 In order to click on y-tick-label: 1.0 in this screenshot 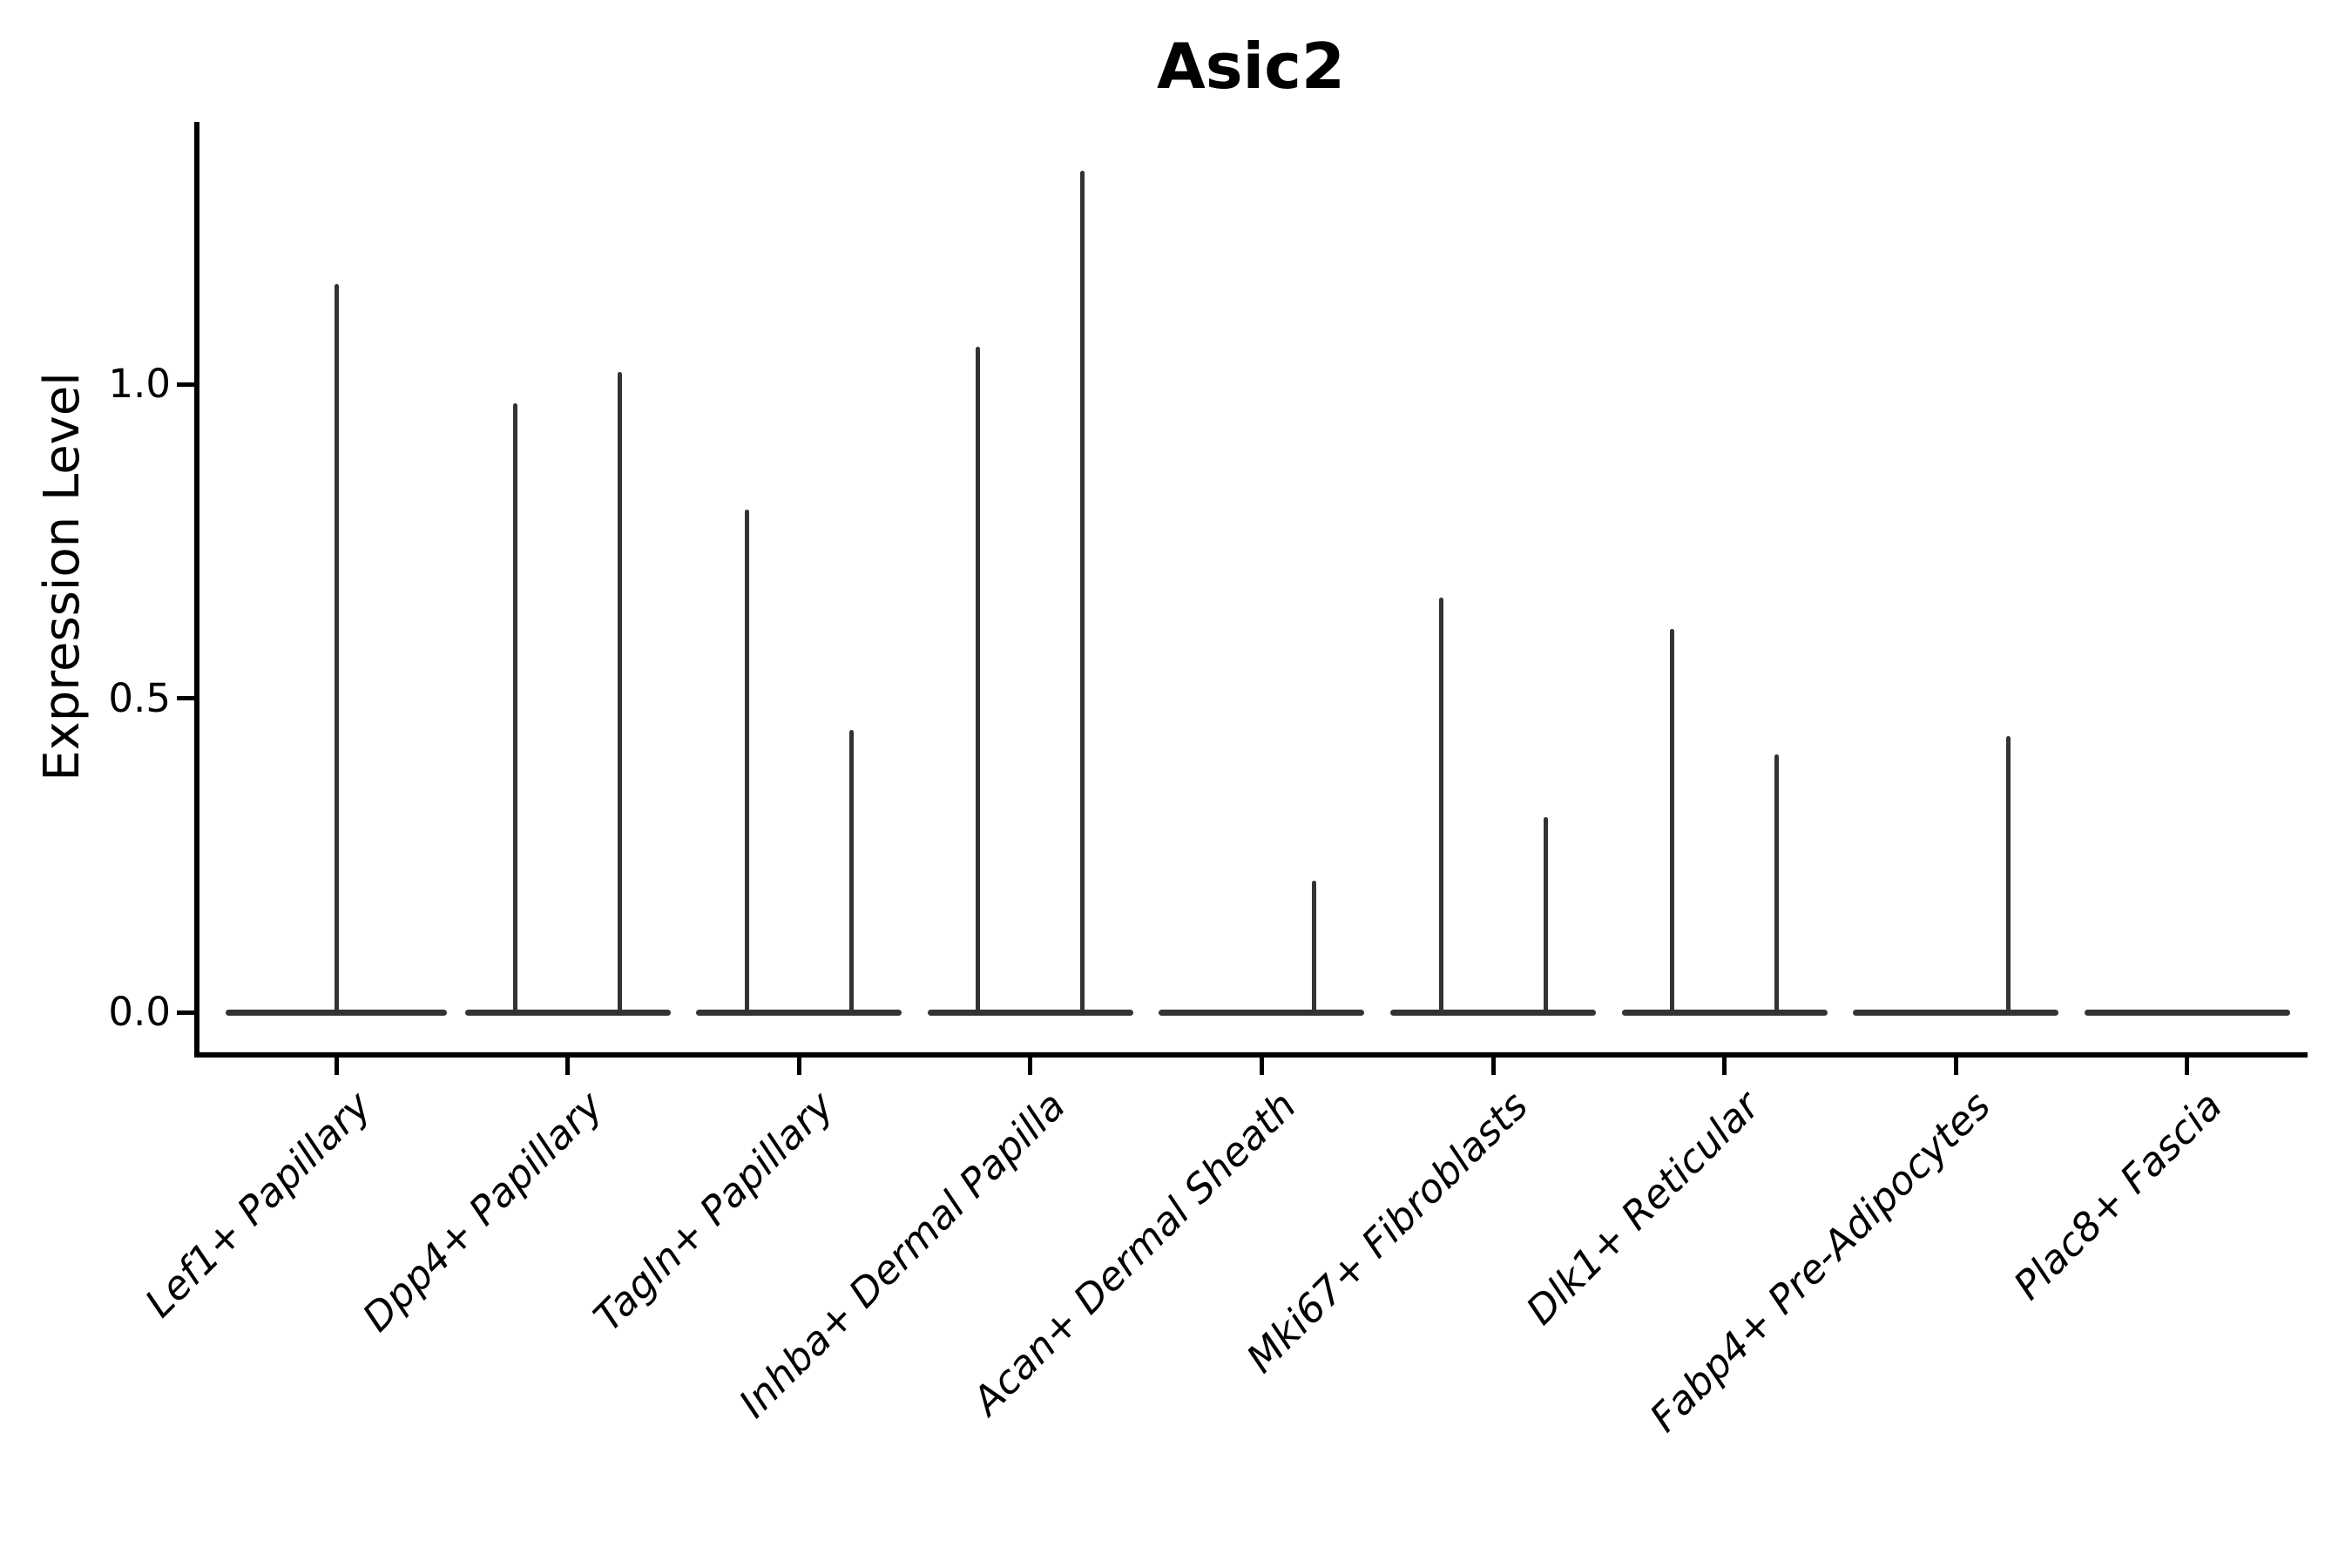, I will do `click(139, 384)`.